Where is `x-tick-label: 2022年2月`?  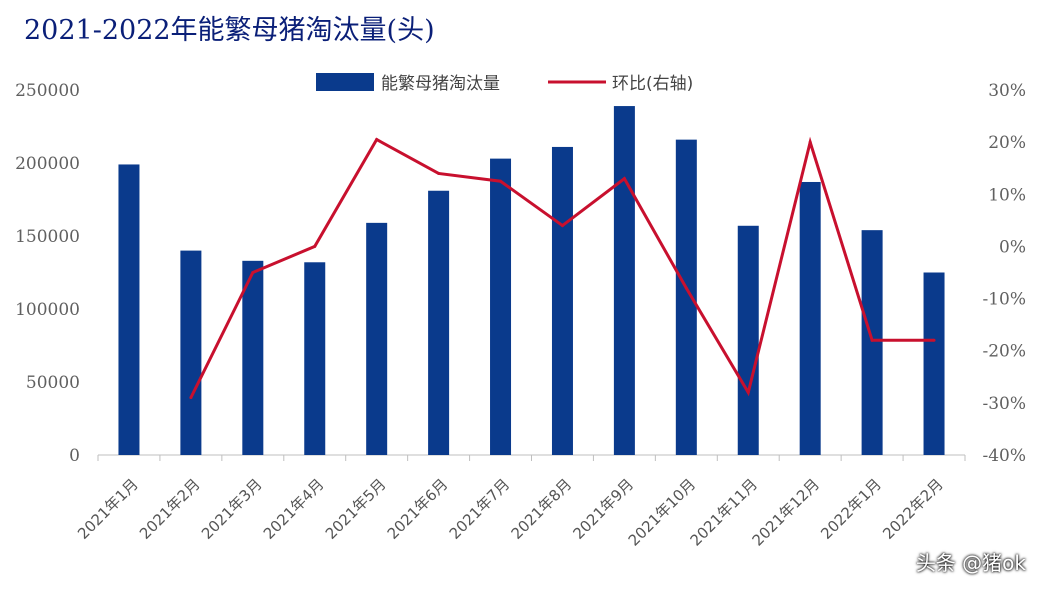 x-tick-label: 2022年2月 is located at coordinates (913, 509).